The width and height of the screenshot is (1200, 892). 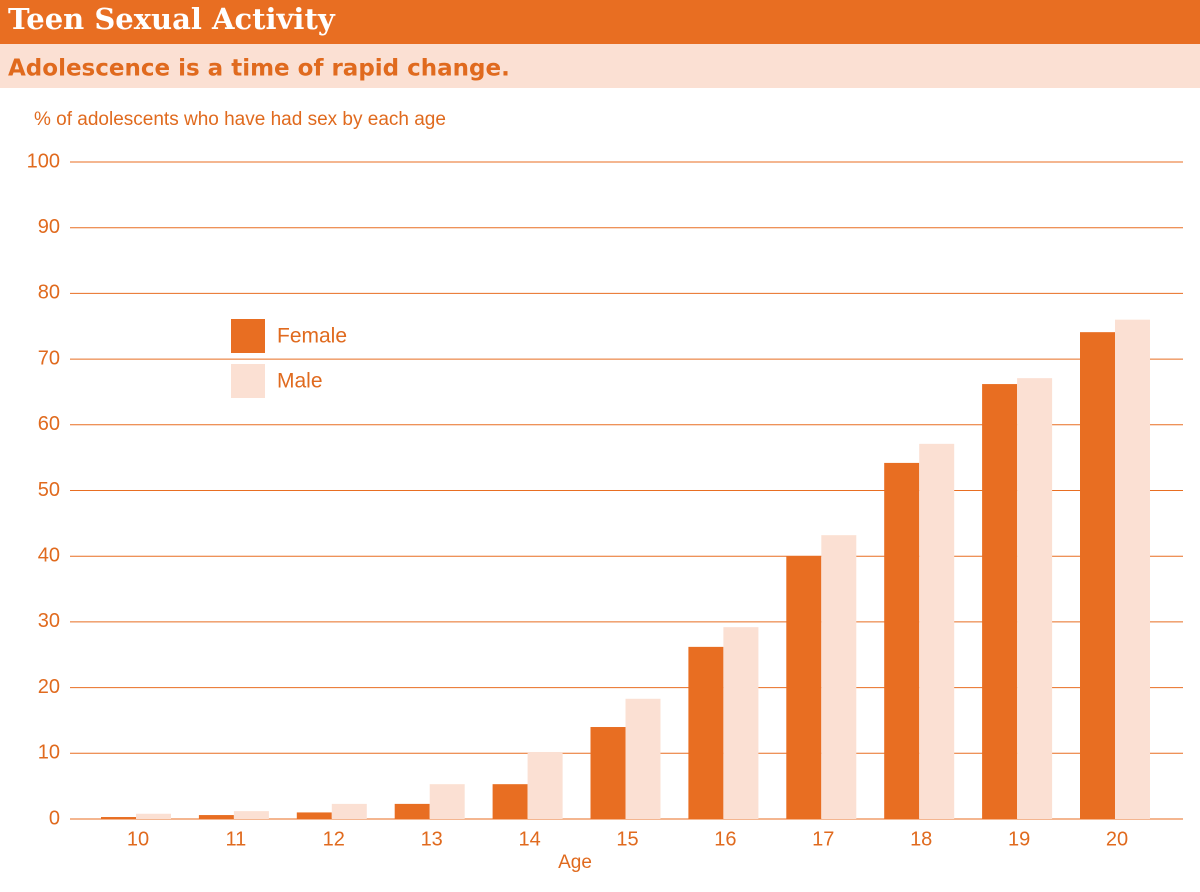 I want to click on y-tick-label: 90, so click(x=49, y=227).